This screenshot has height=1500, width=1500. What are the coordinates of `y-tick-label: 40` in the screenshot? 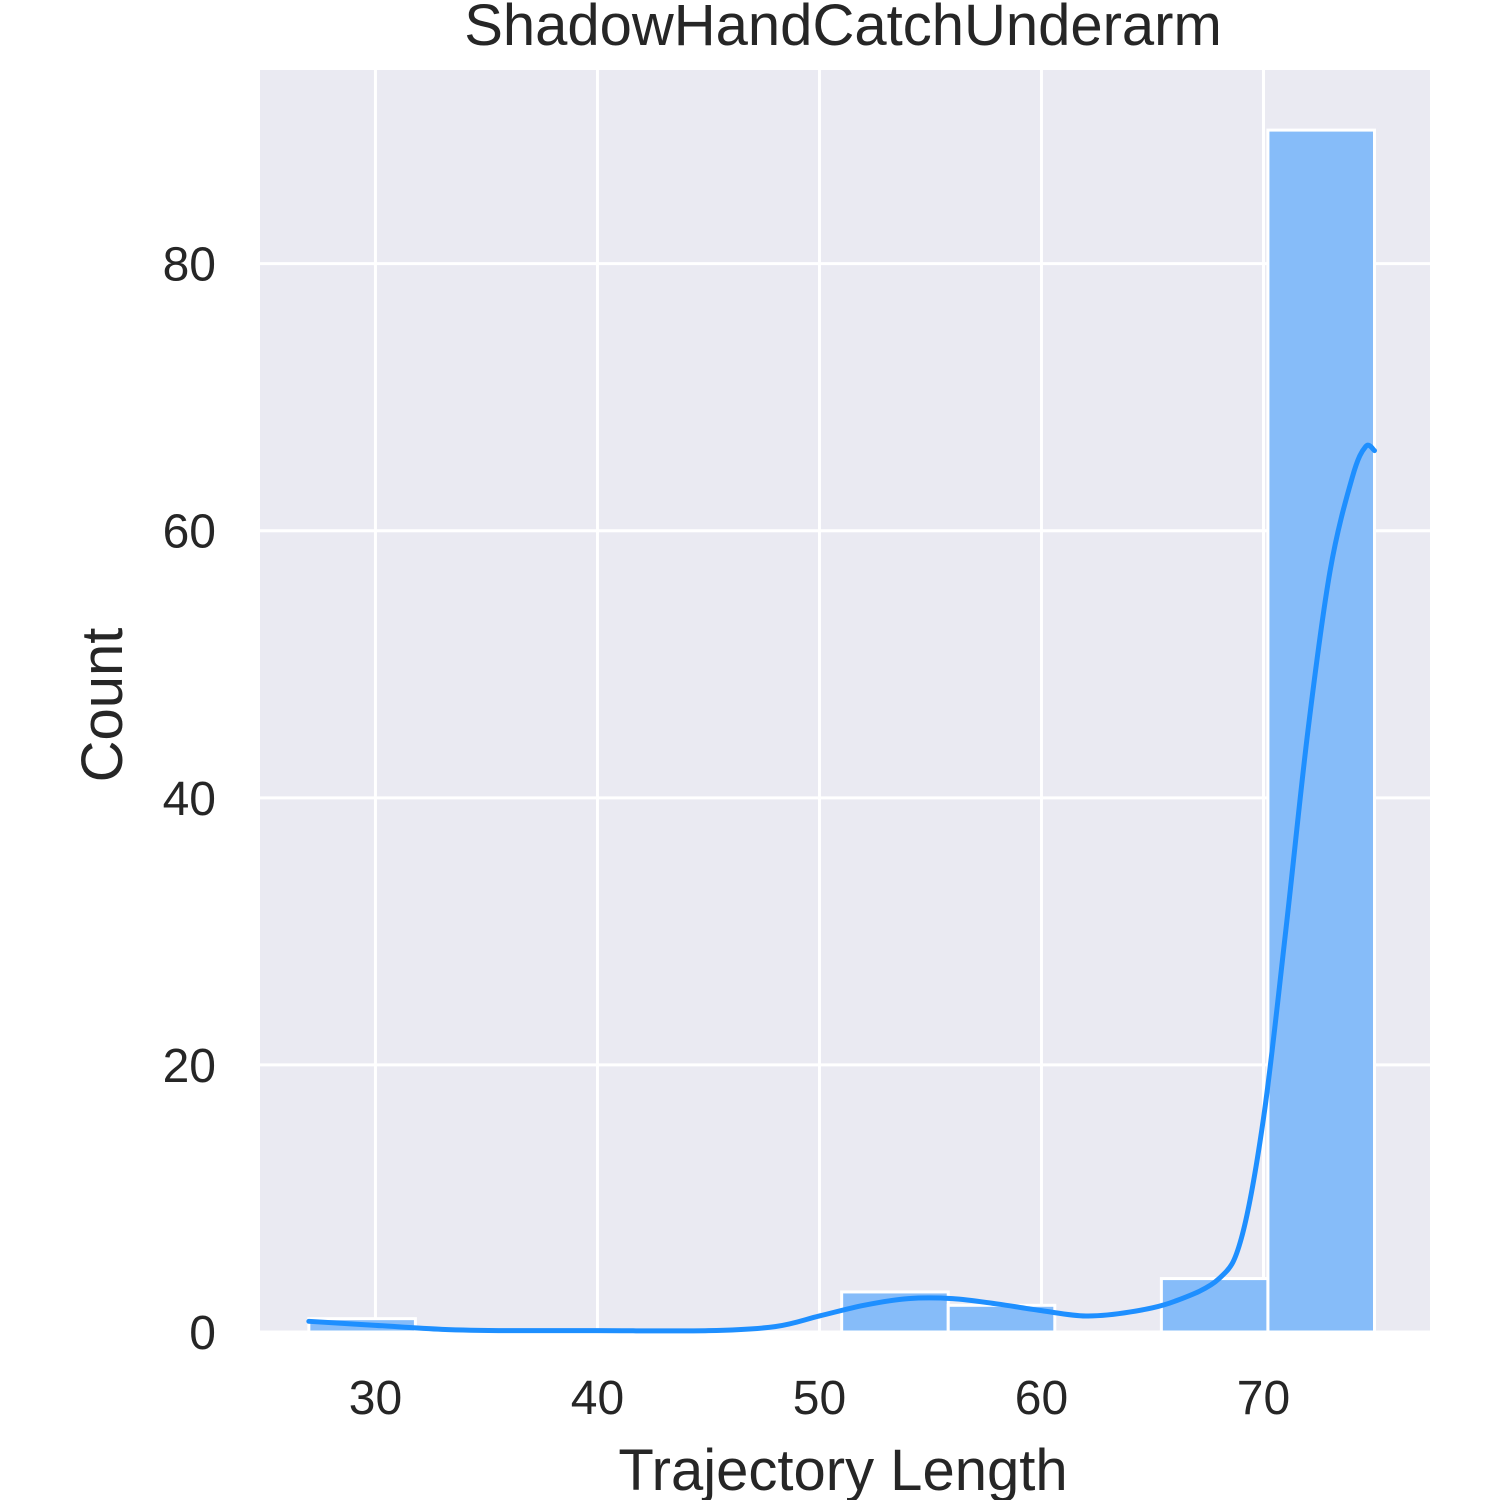 It's located at (189, 799).